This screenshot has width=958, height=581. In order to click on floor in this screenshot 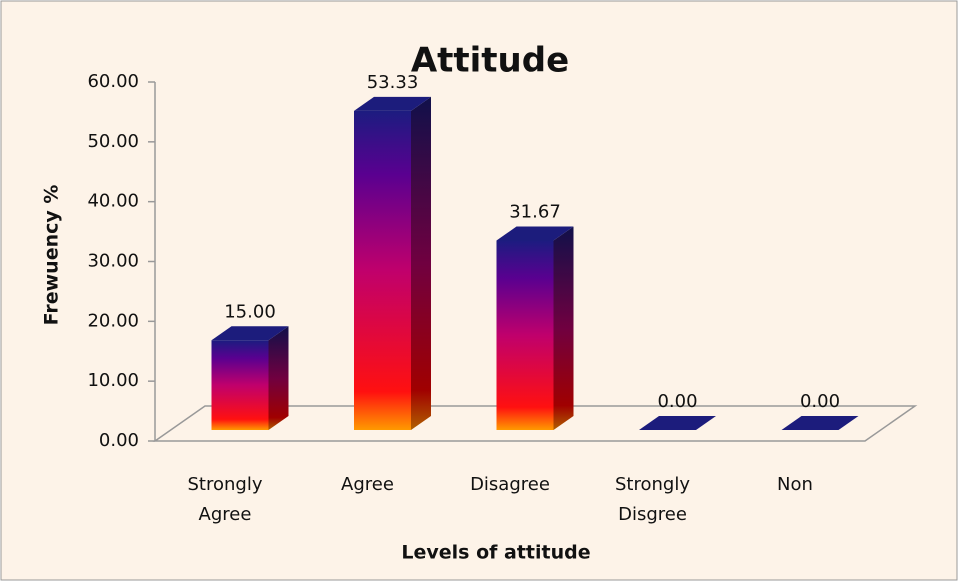, I will do `click(535, 423)`.